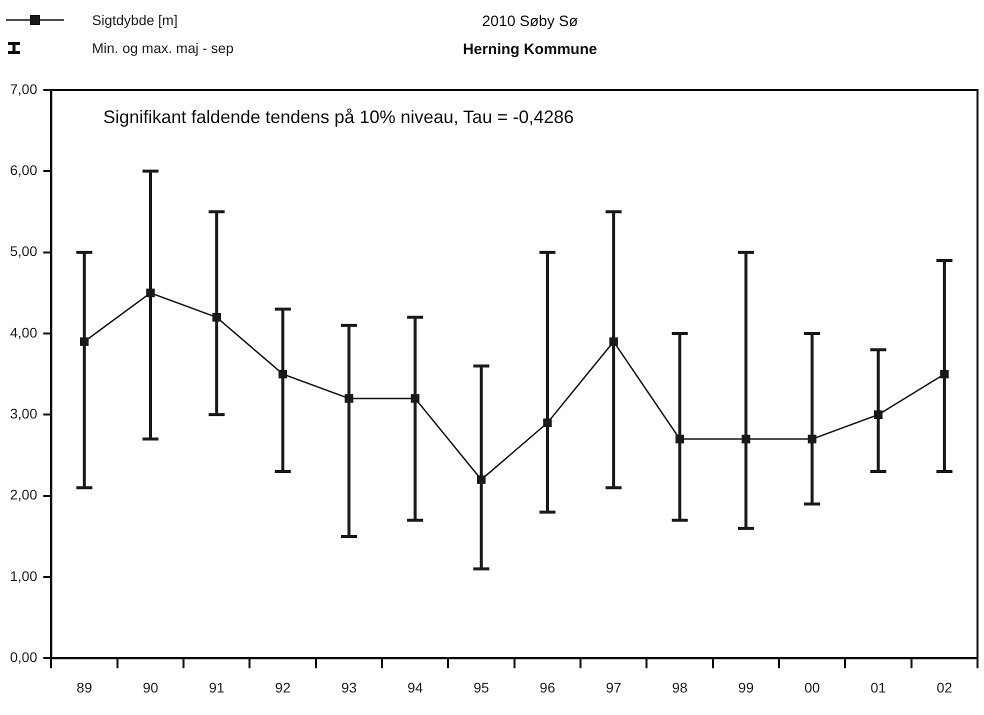  I want to click on y-tick-label: 6,00, so click(24, 170).